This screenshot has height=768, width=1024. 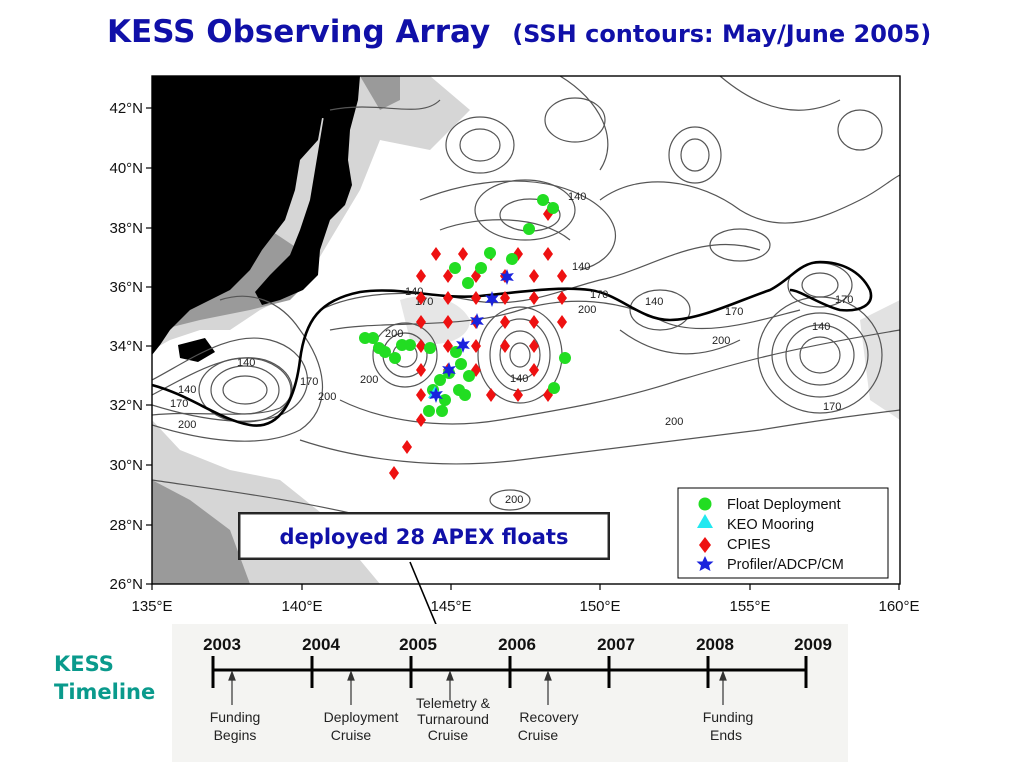 What do you see at coordinates (256, 219) in the screenshot?
I see `japan-landmass` at bounding box center [256, 219].